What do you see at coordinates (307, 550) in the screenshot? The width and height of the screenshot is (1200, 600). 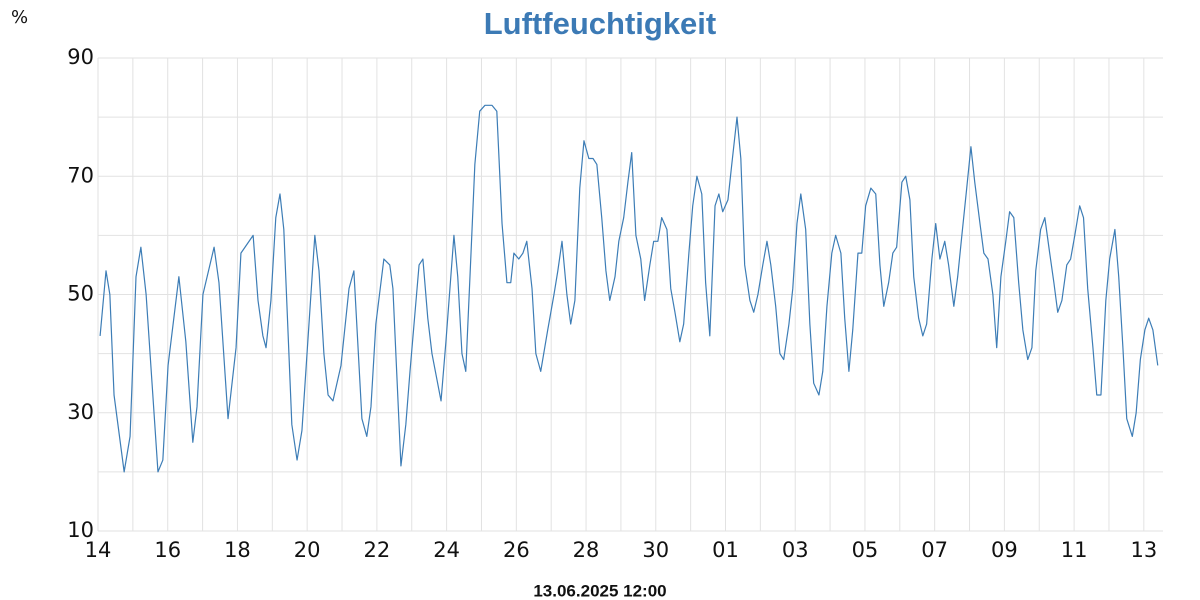 I see `x-tick-label: 20` at bounding box center [307, 550].